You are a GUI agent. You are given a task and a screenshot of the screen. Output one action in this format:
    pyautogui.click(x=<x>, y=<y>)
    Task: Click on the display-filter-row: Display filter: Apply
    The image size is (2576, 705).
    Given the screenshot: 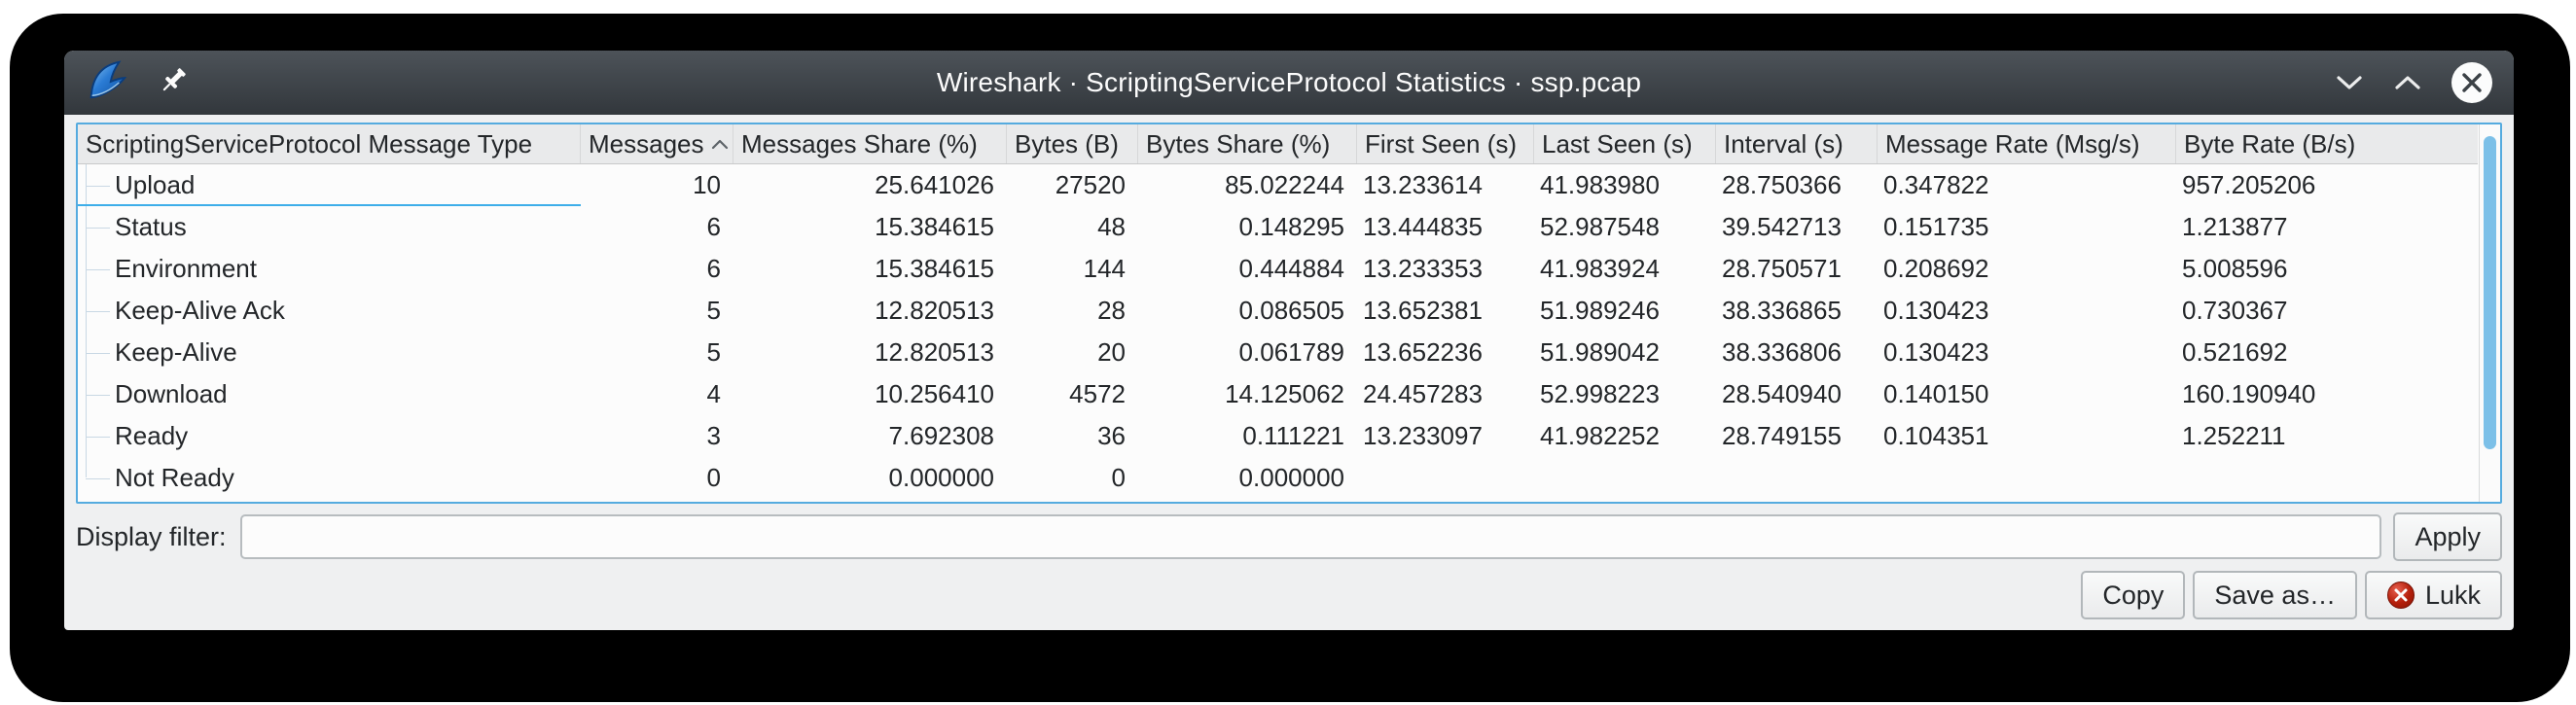 What is the action you would take?
    pyautogui.click(x=1289, y=536)
    